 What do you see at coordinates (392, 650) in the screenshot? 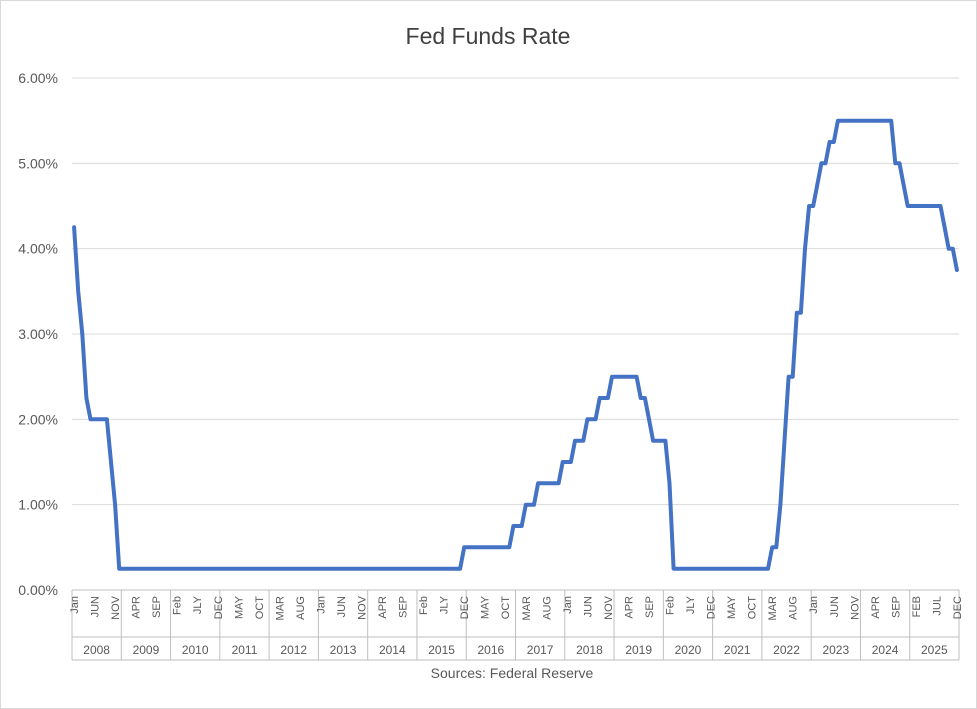
I see `year-label-2014: 2014` at bounding box center [392, 650].